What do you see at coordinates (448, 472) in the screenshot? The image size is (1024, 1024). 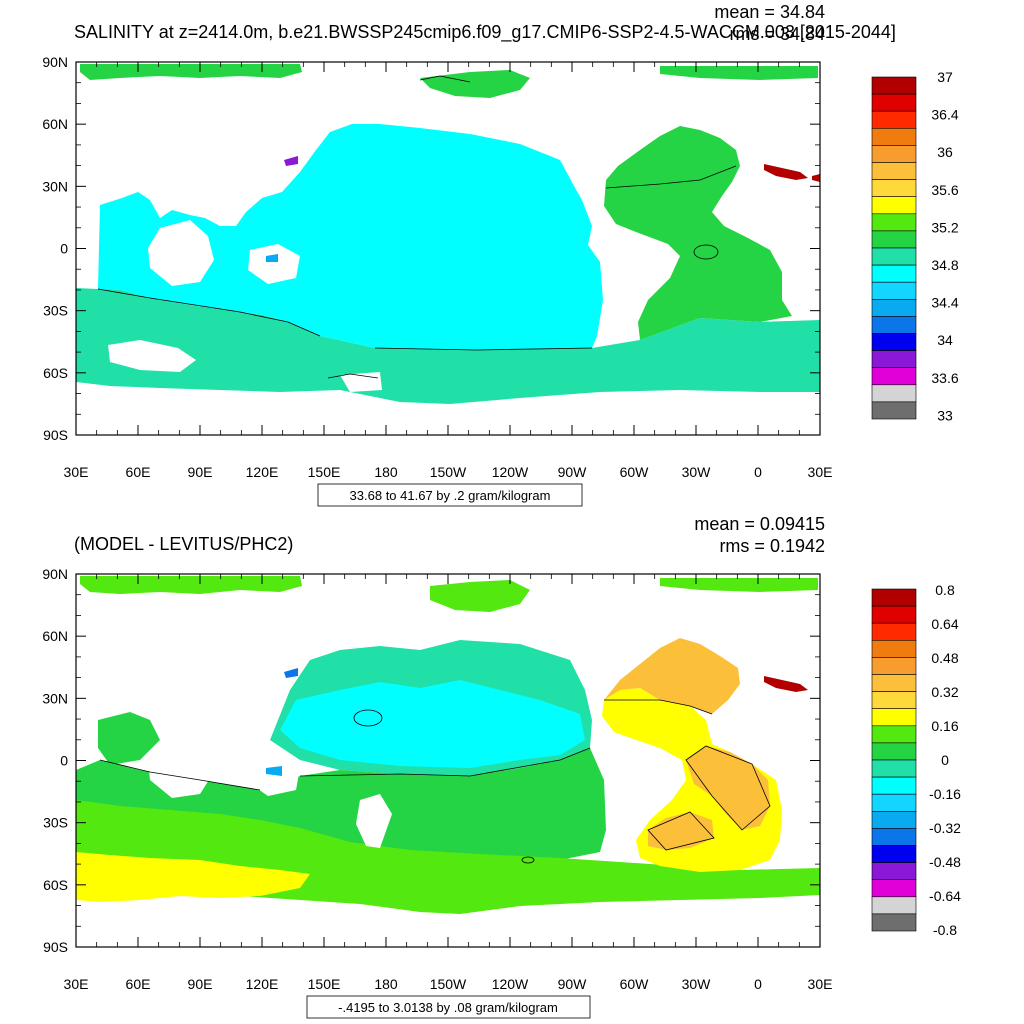 I see `x-tick-label: 150W` at bounding box center [448, 472].